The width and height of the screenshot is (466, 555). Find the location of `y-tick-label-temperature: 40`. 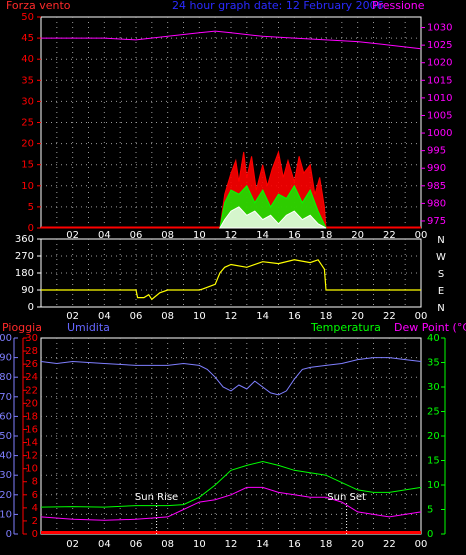

y-tick-label-temperature: 40 is located at coordinates (433, 338).